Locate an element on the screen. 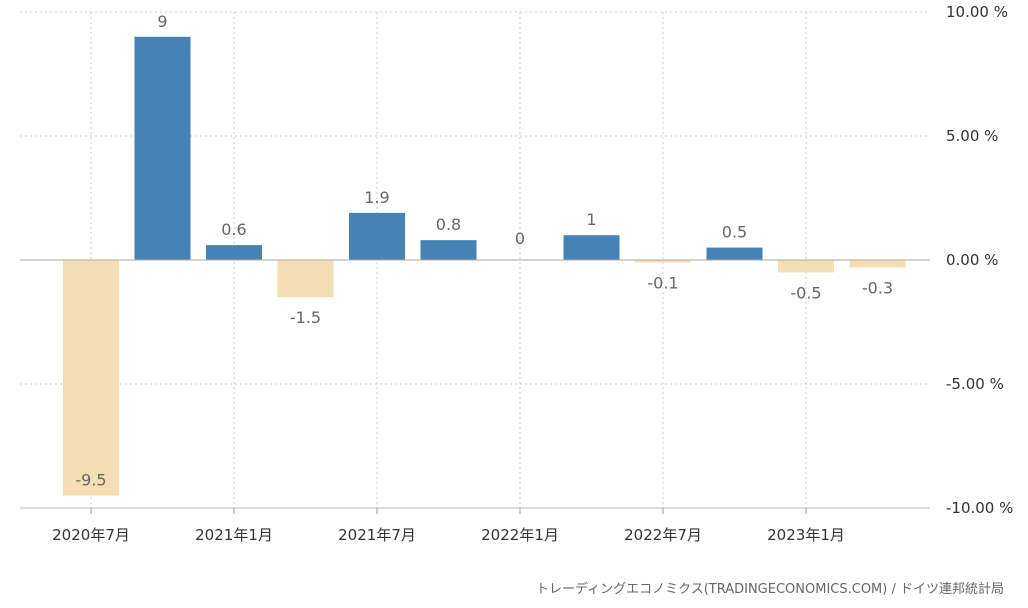 This screenshot has width=1028, height=608. data-label: -0.1 is located at coordinates (662, 282).